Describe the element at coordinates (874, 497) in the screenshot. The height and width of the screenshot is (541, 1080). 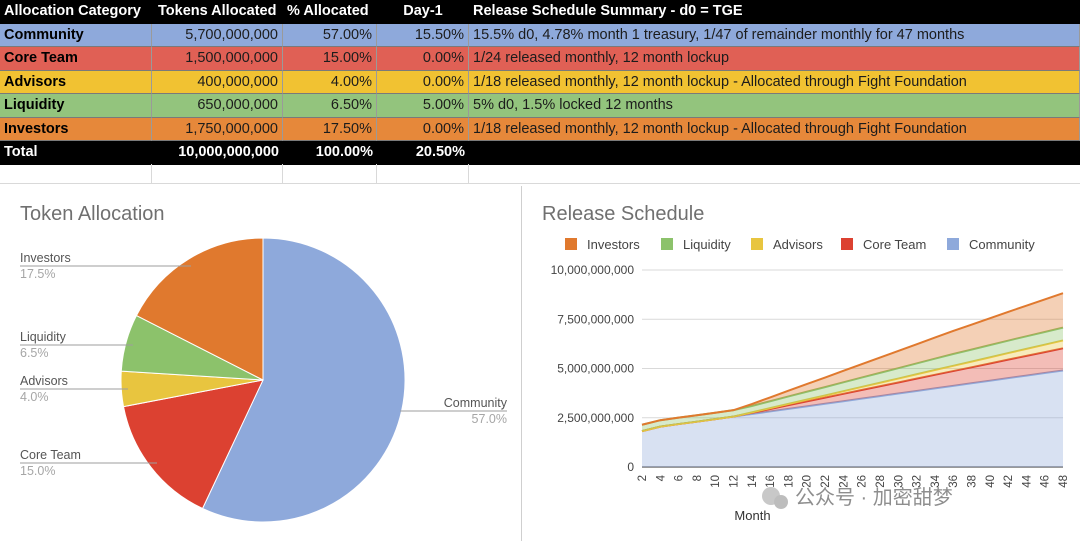
I see `watermark-text: 公众号 · 加密甜梦` at that location.